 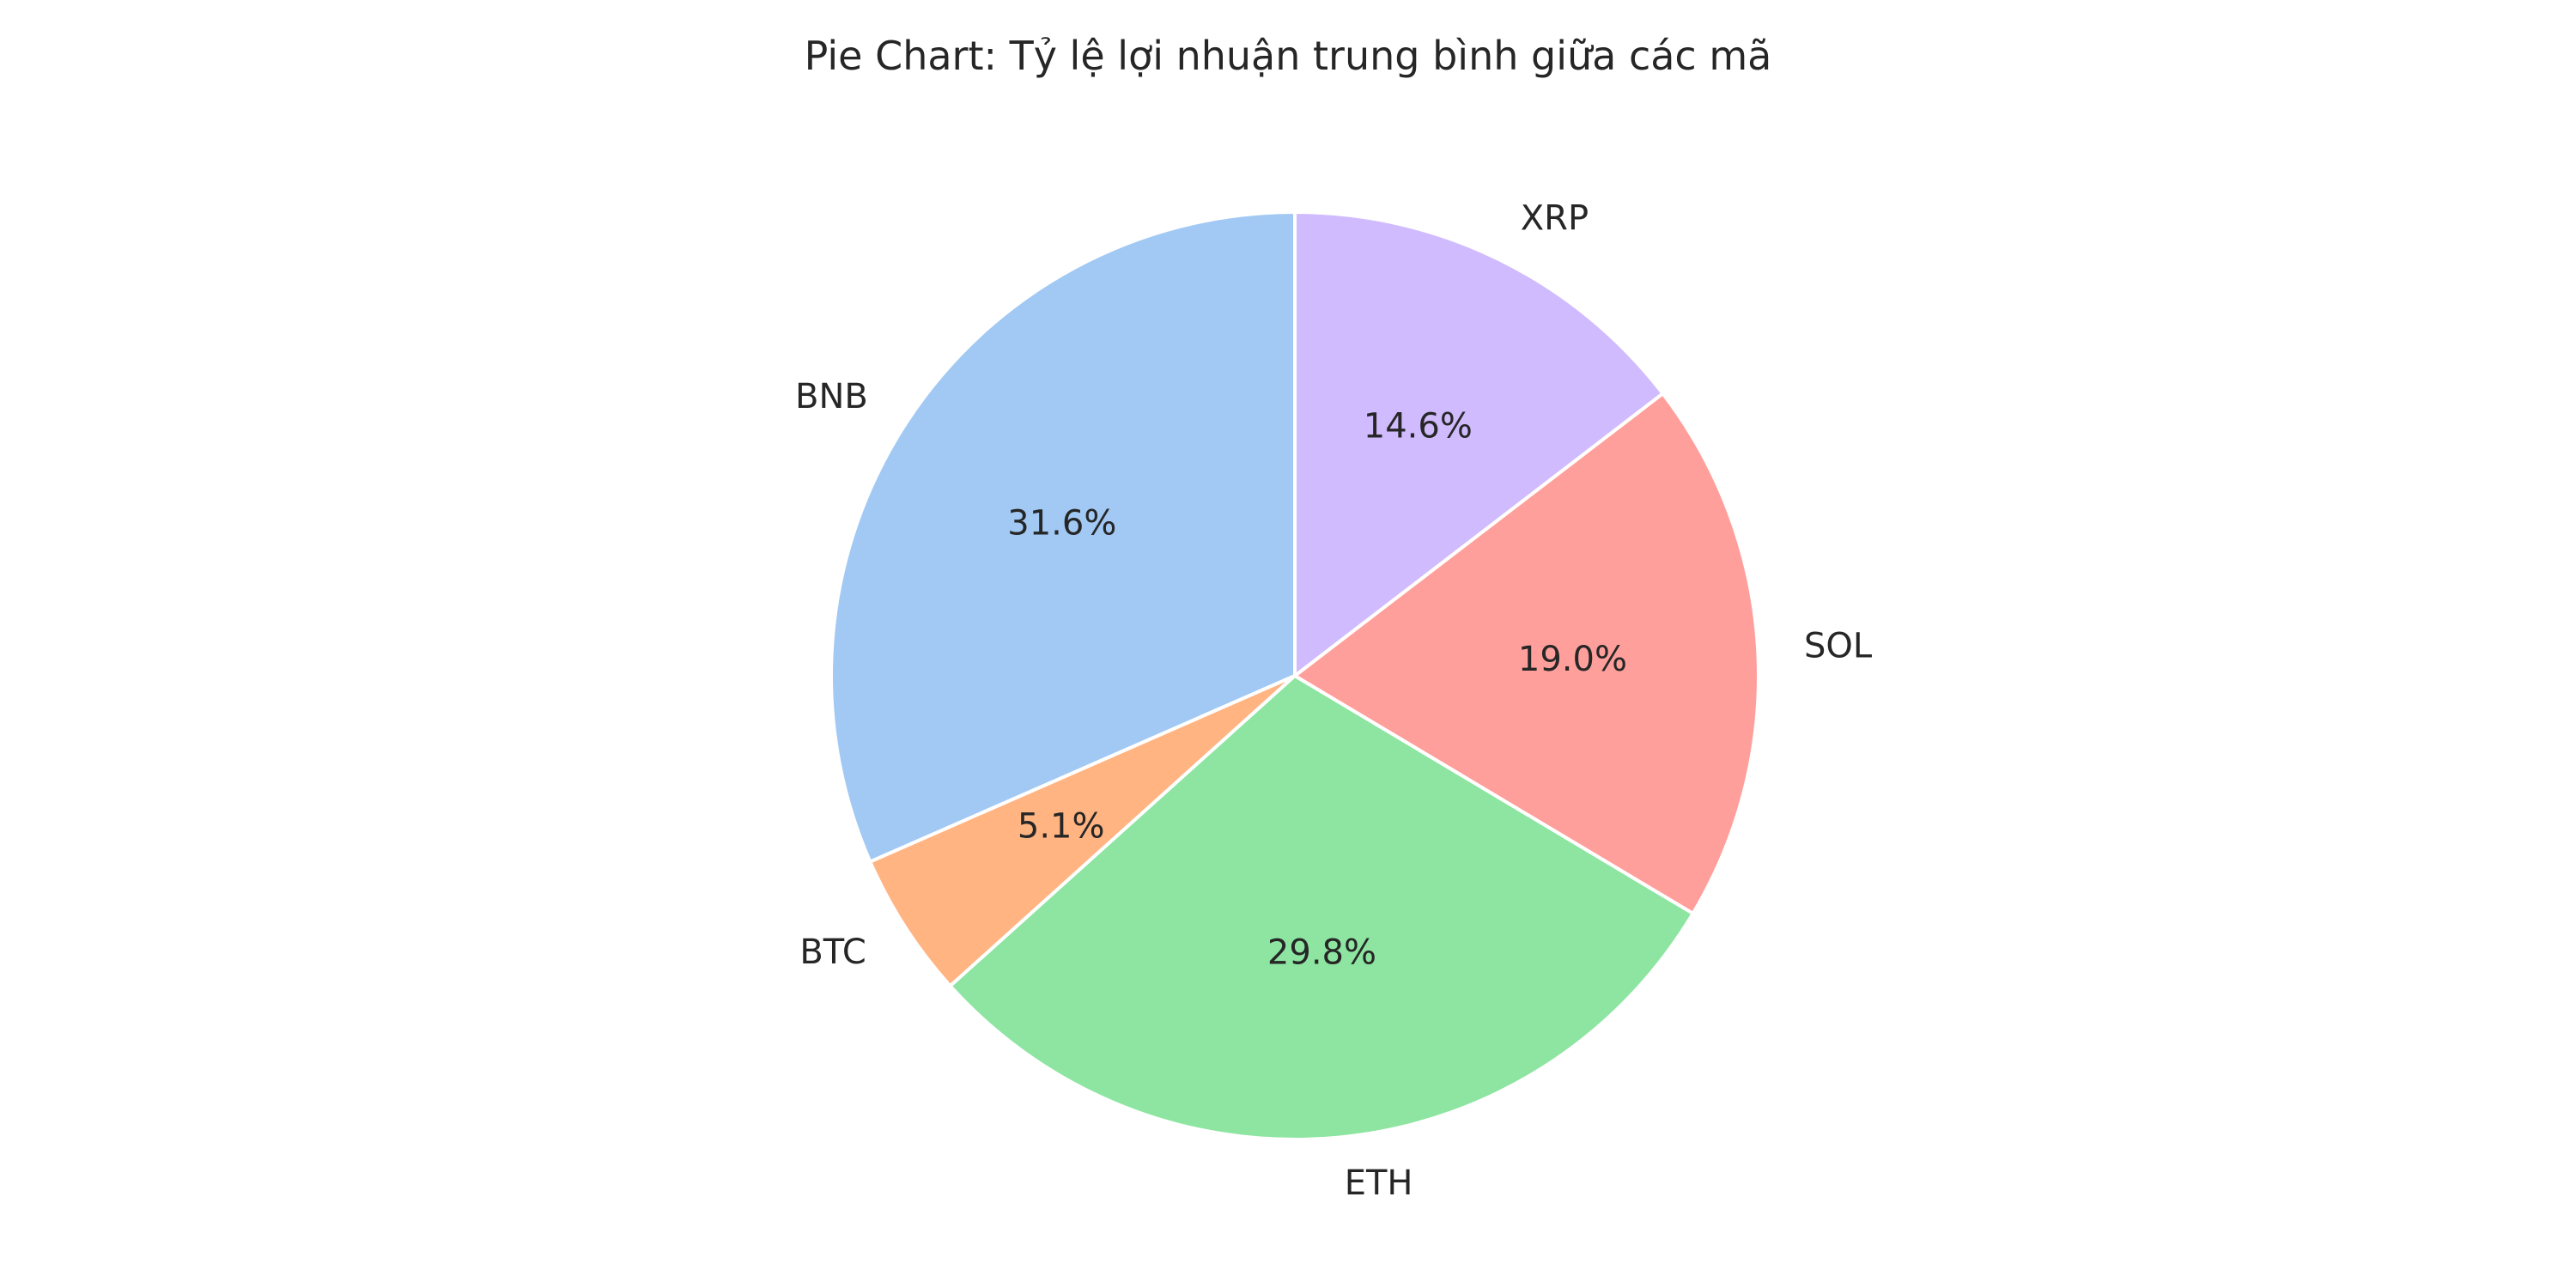 I want to click on pie-slice-sol, so click(x=1526, y=653).